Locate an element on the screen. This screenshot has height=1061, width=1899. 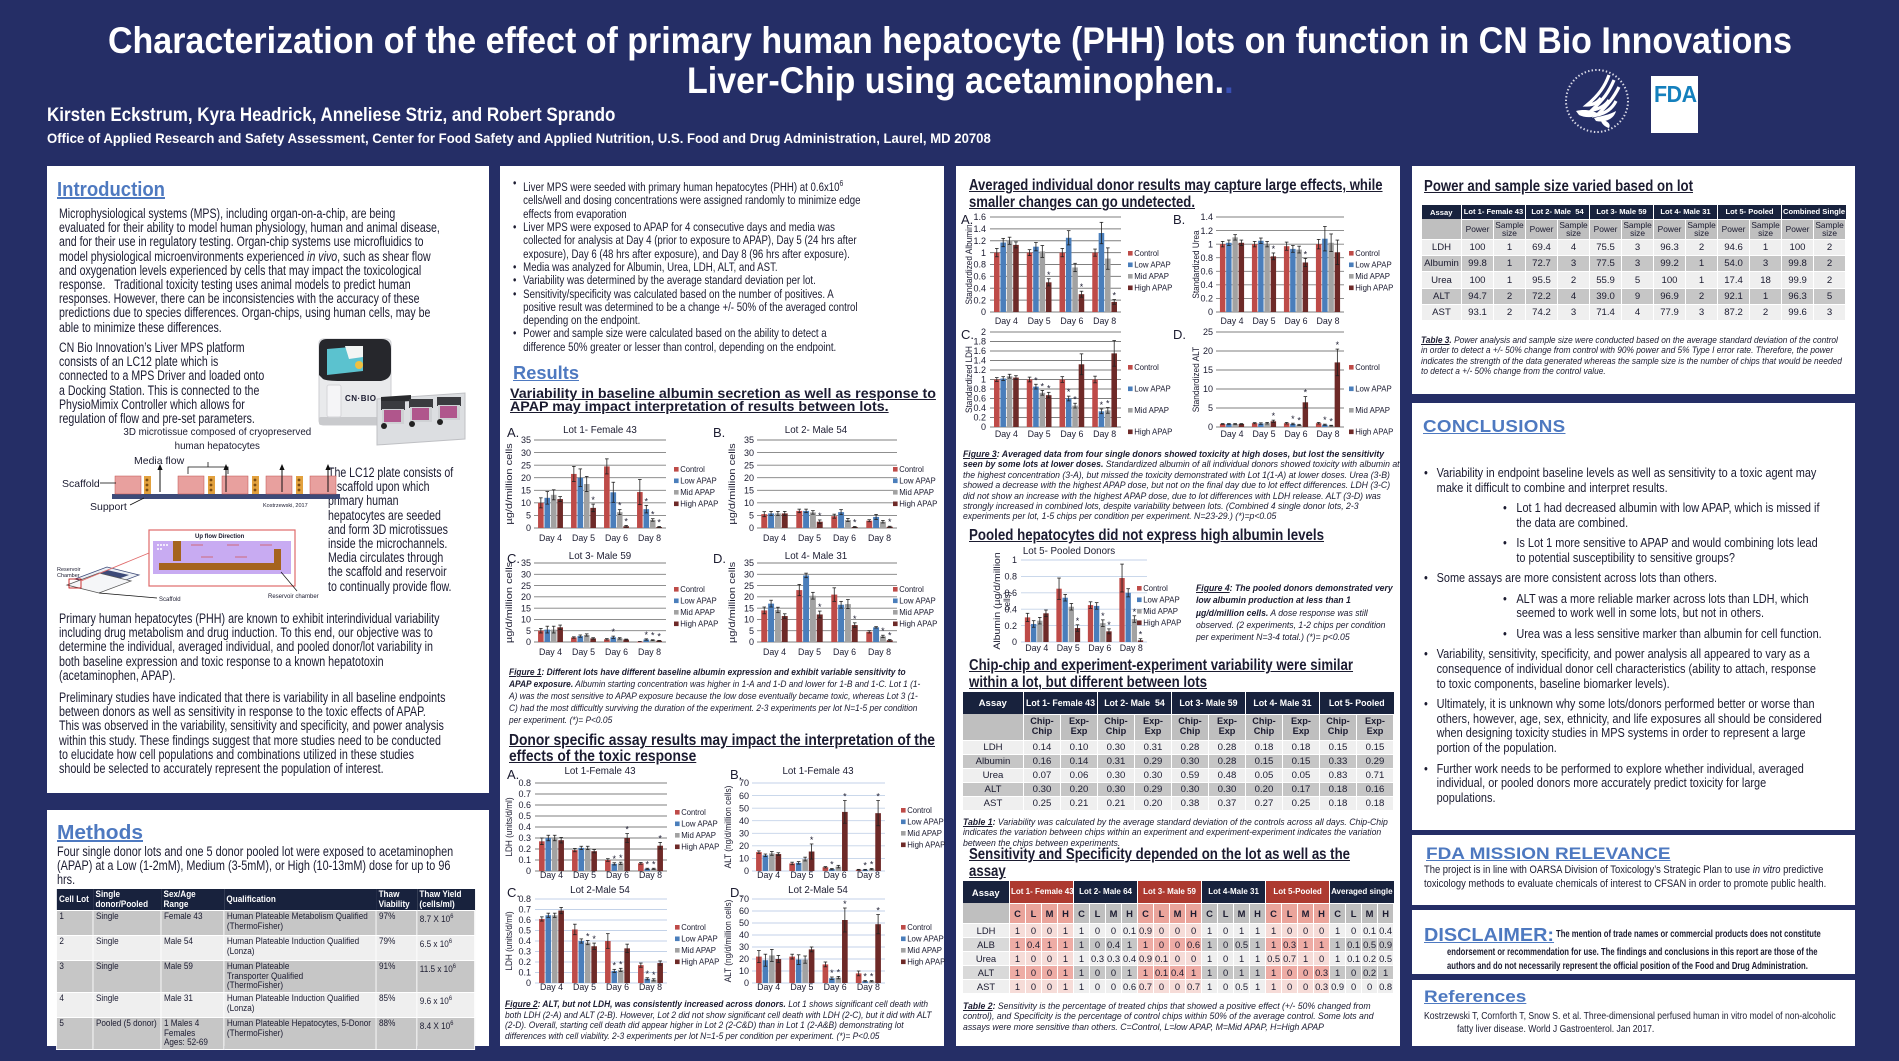
svg-text: Lot 1-Female 43 is located at coordinates (817, 771).